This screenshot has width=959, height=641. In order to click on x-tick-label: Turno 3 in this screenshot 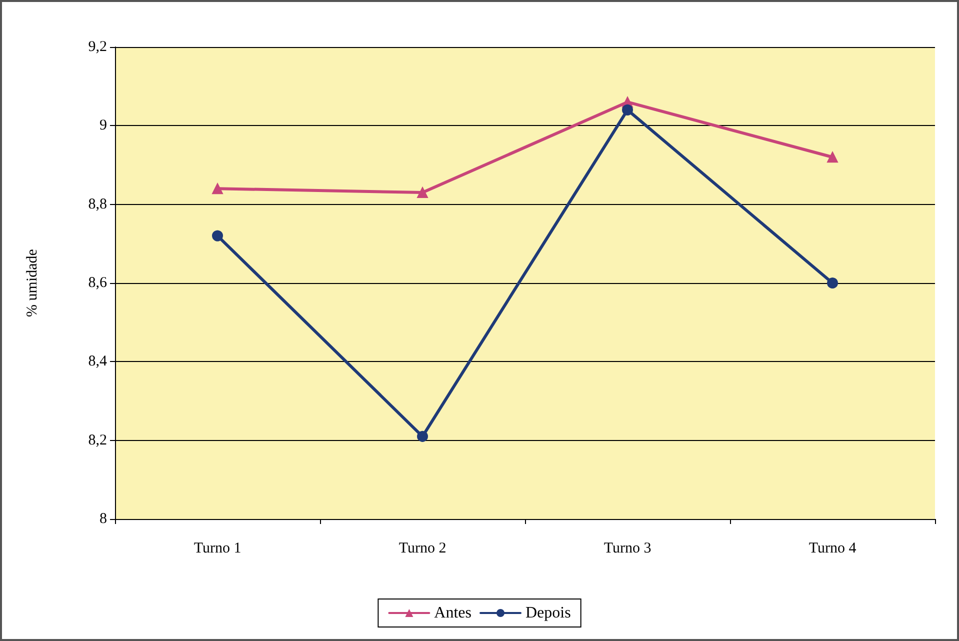, I will do `click(628, 548)`.